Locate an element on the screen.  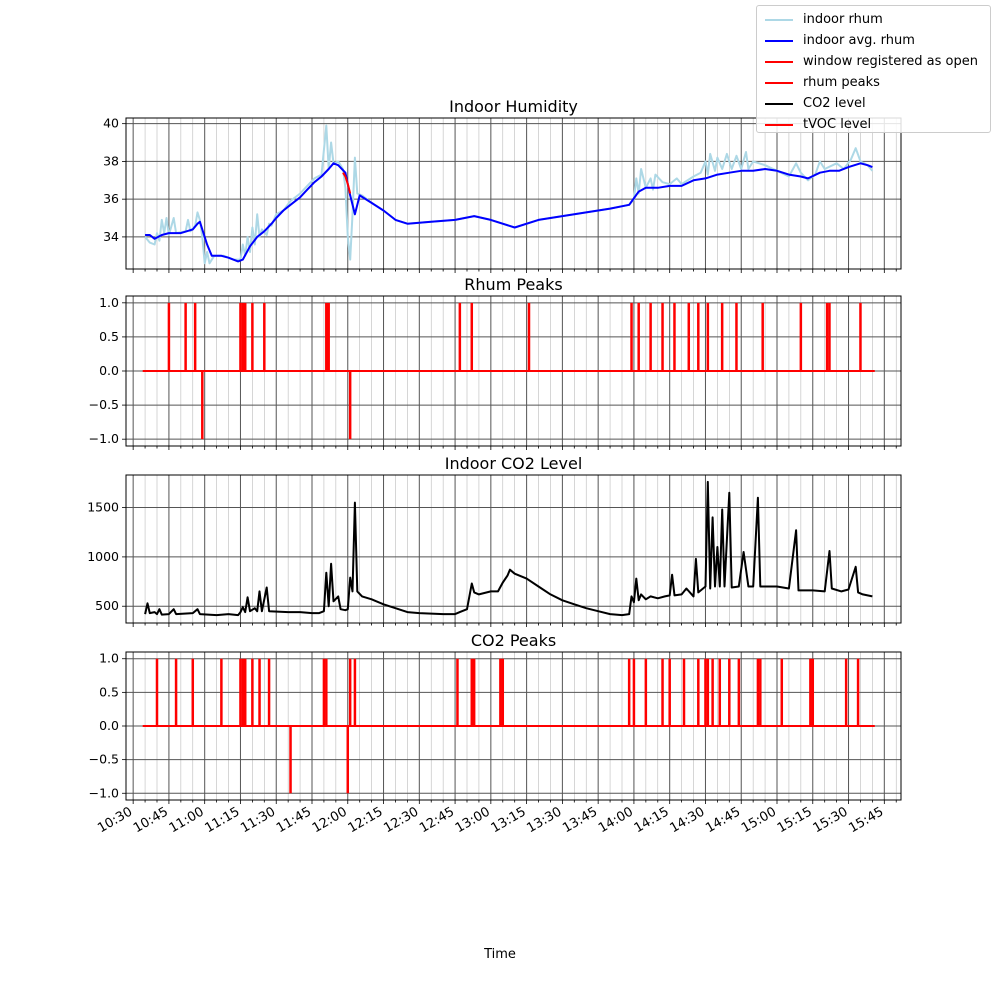
legend-label: rhum peaks is located at coordinates (841, 82).